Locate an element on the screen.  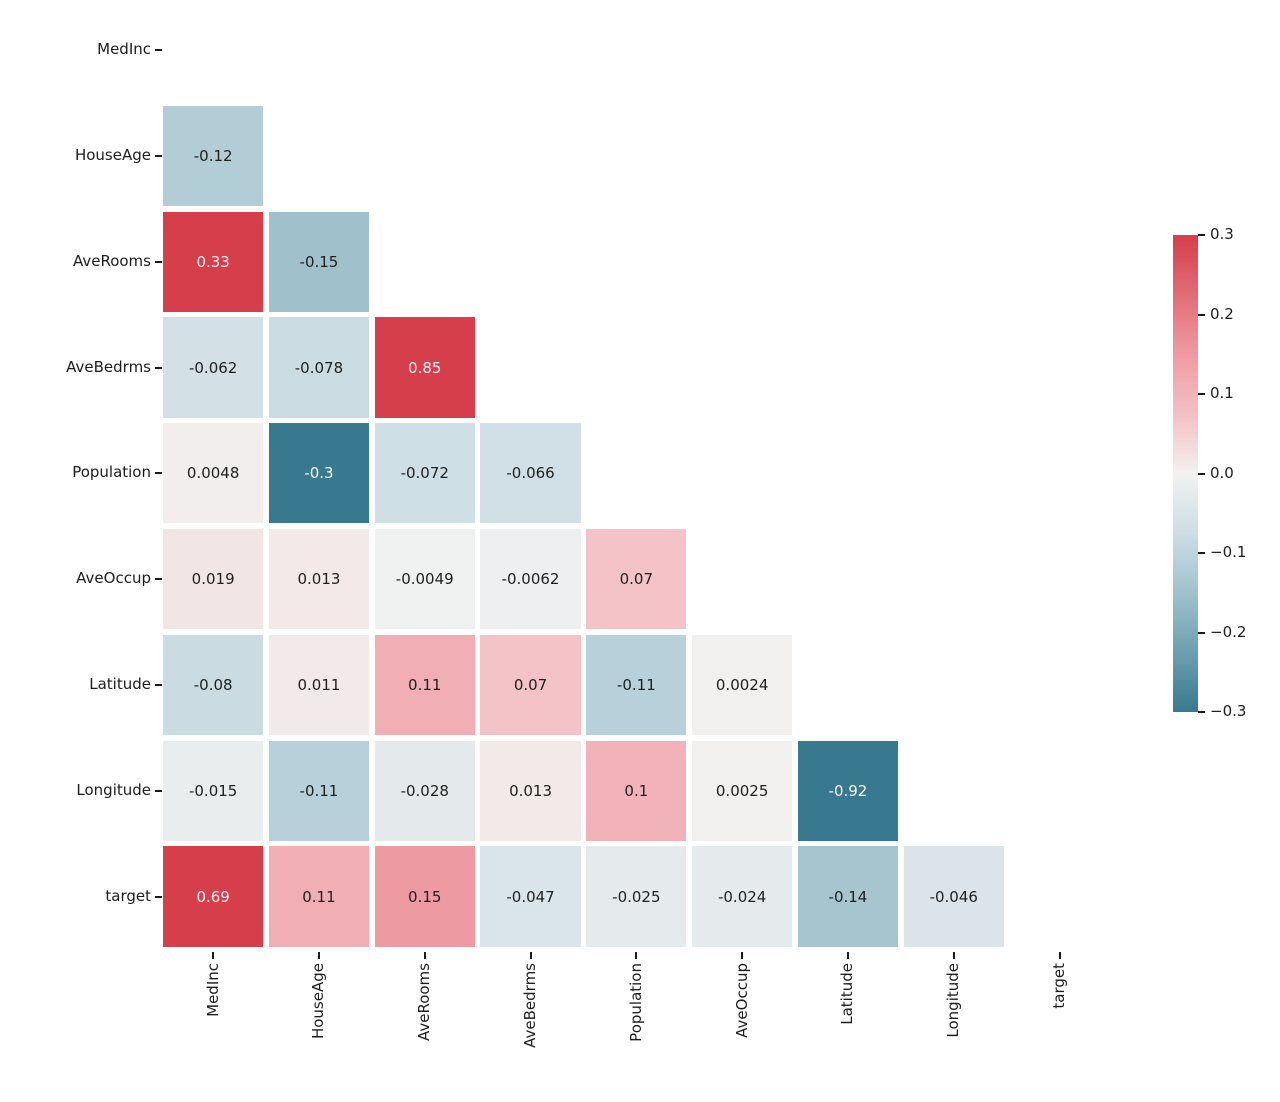
colorbar-tick-label: 0.2 is located at coordinates (1222, 313).